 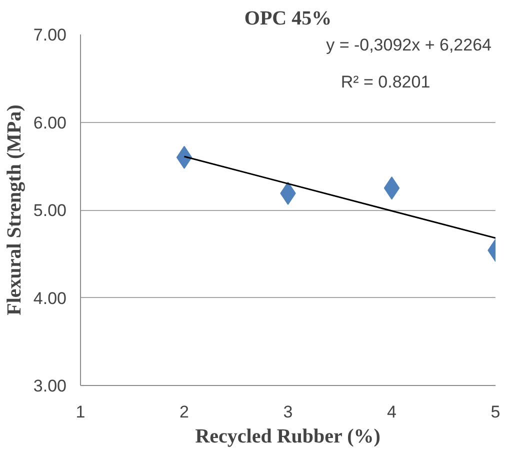 I want to click on y-tick-label: 4.00, so click(x=50, y=298).